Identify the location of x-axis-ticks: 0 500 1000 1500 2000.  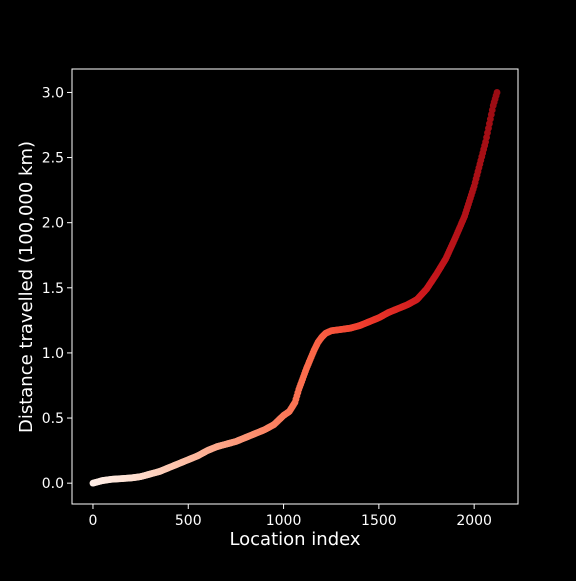
(290, 516).